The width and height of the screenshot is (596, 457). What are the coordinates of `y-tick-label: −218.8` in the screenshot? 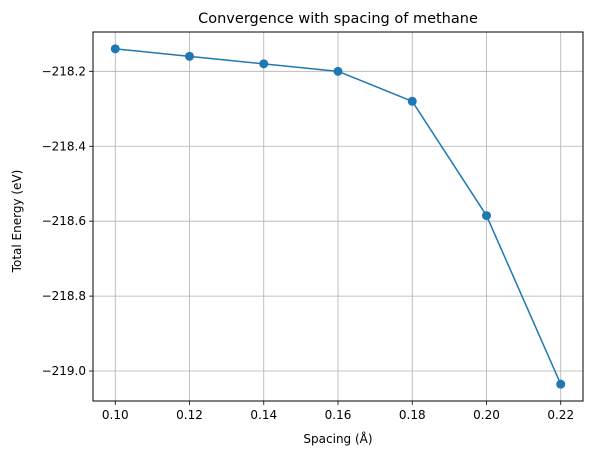 It's located at (64, 296).